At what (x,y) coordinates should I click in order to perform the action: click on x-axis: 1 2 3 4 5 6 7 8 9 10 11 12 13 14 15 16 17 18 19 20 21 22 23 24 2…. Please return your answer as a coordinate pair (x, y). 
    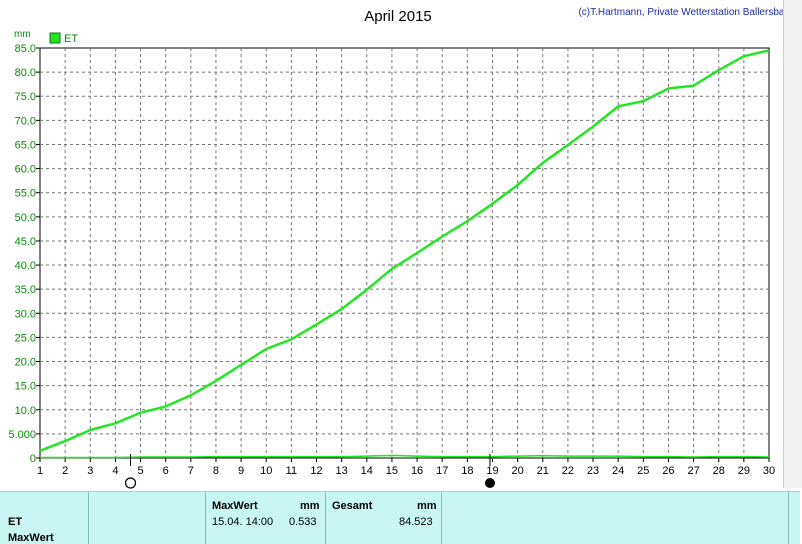
    Looking at the image, I should click on (406, 467).